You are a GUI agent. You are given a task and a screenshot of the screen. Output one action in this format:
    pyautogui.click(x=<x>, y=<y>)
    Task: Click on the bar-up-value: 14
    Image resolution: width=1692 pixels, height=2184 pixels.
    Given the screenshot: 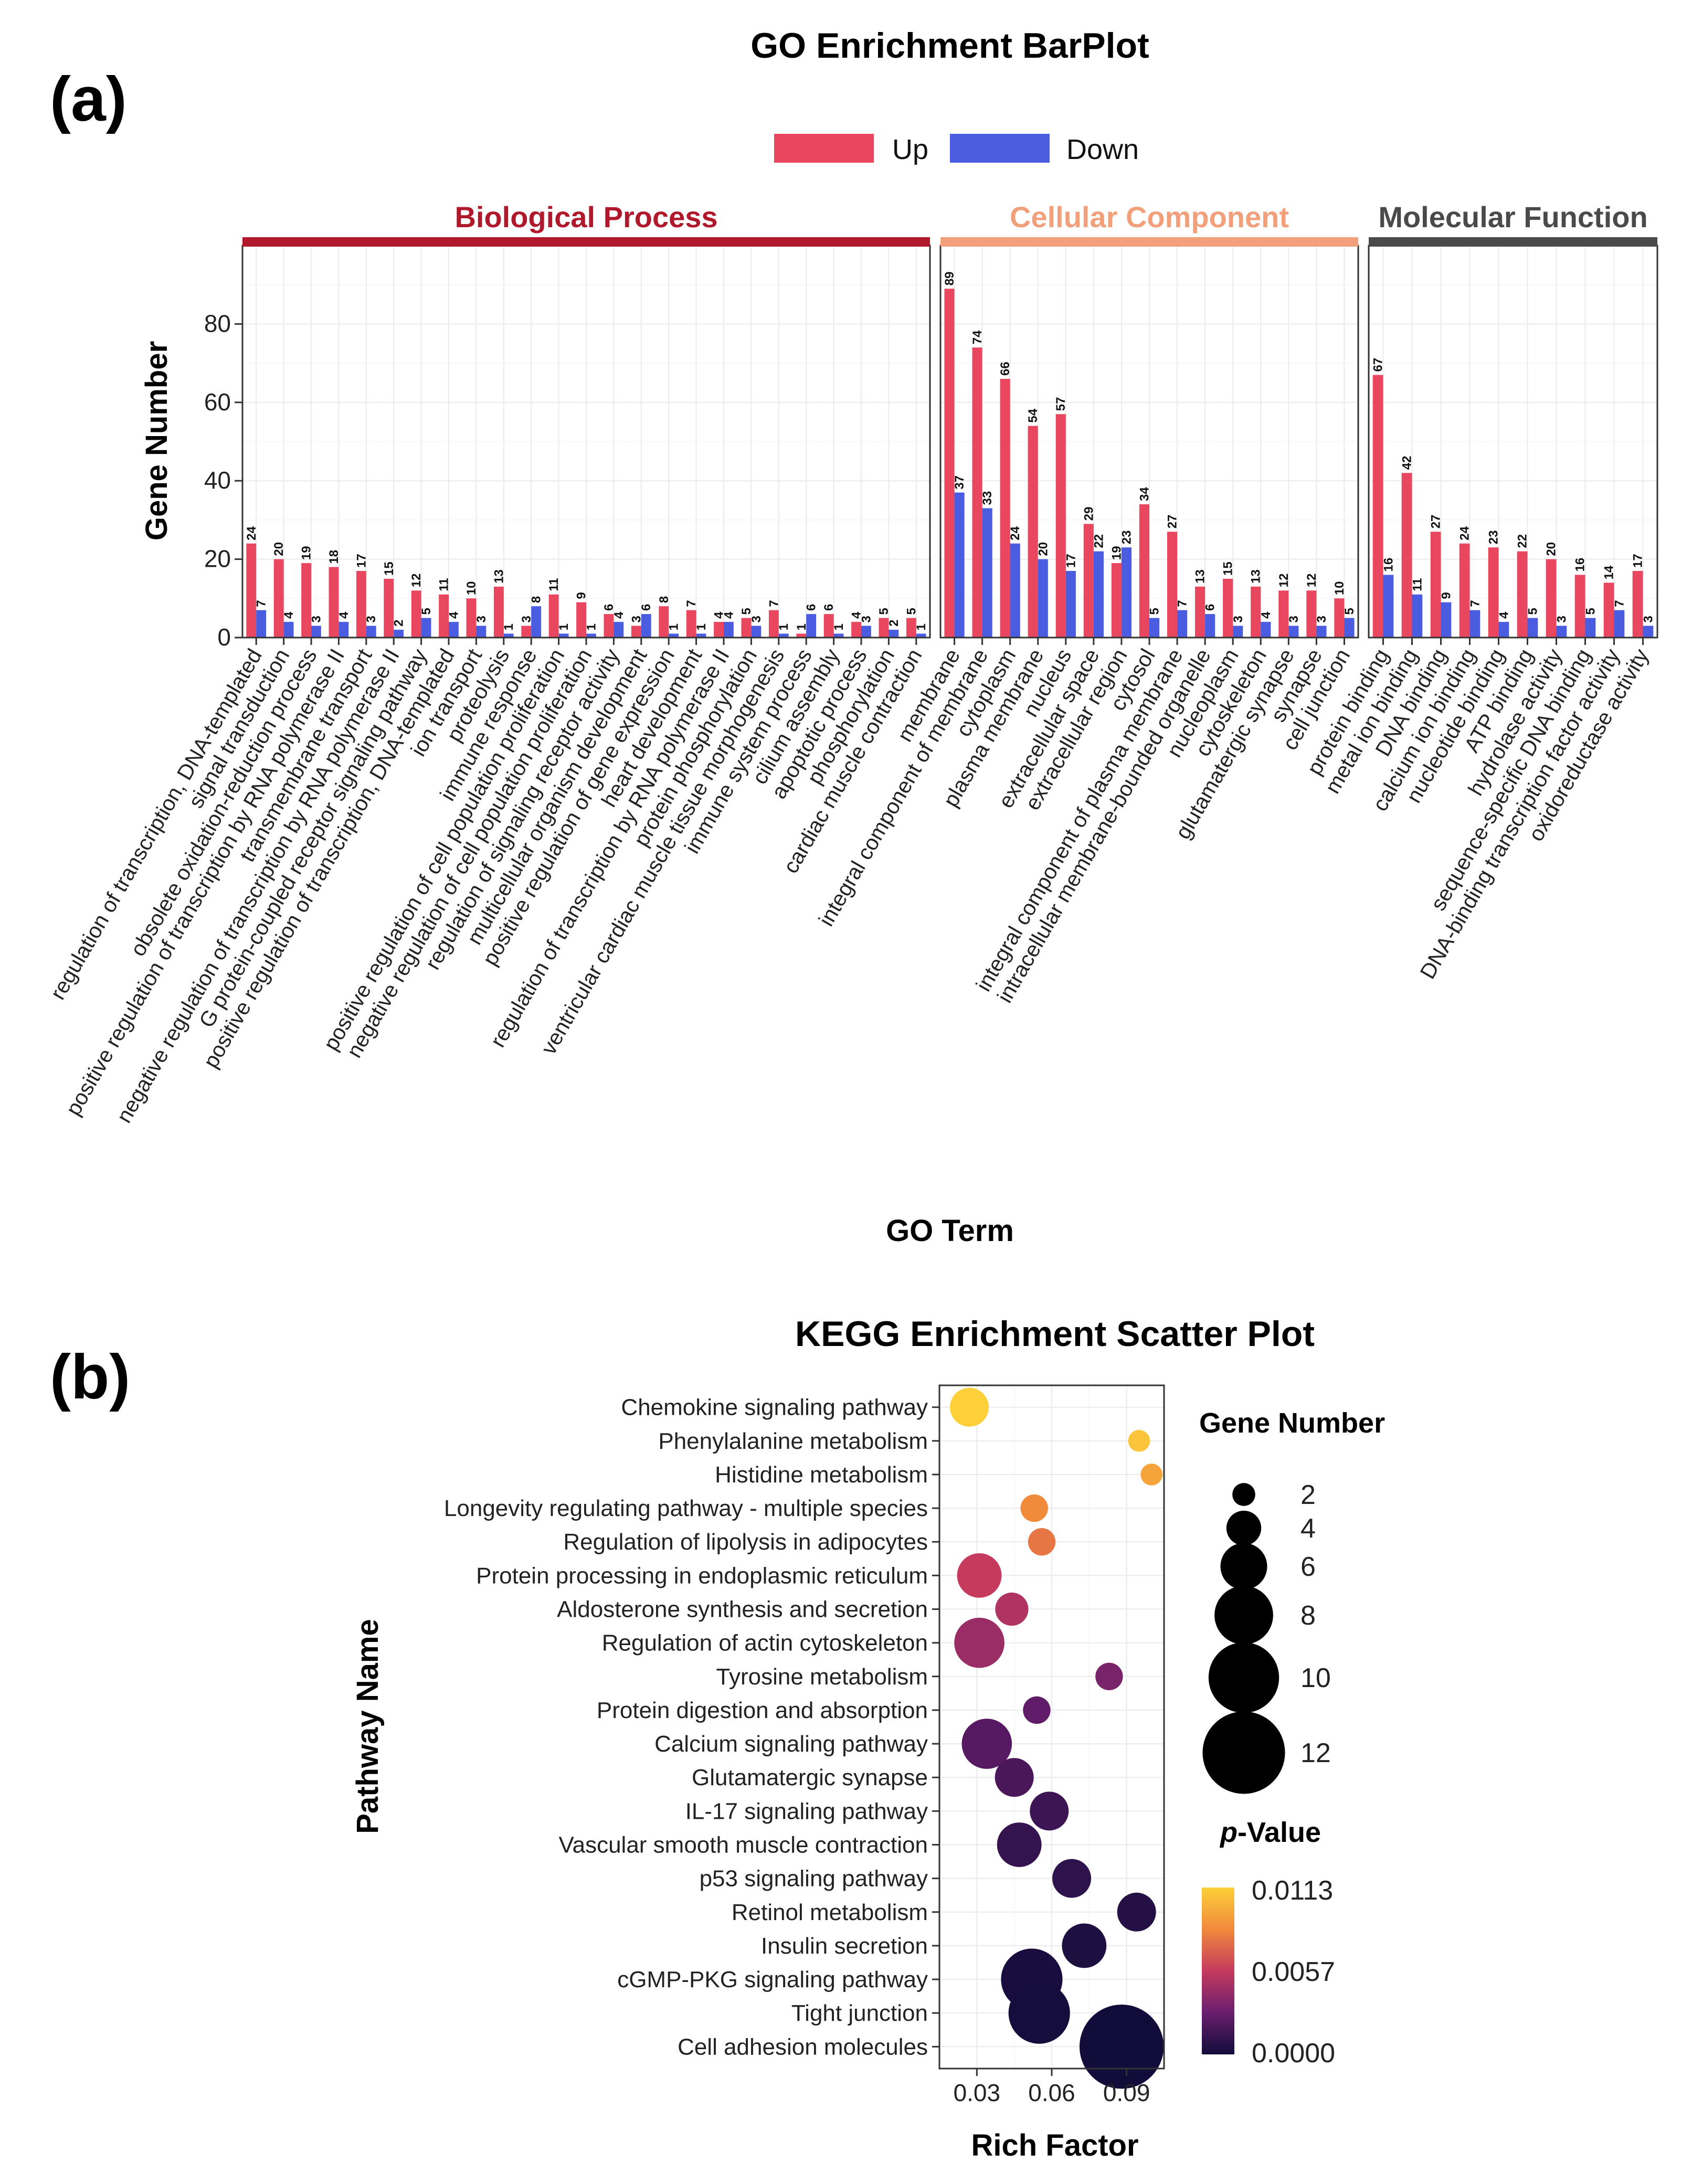 What is the action you would take?
    pyautogui.click(x=1609, y=572)
    